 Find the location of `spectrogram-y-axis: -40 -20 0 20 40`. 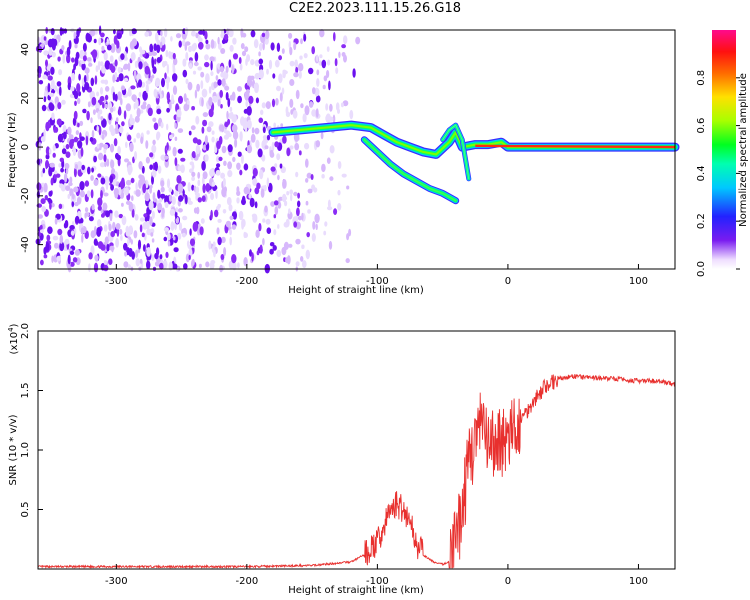

spectrogram-y-axis: -40 -20 0 20 40 is located at coordinates (31, 148).